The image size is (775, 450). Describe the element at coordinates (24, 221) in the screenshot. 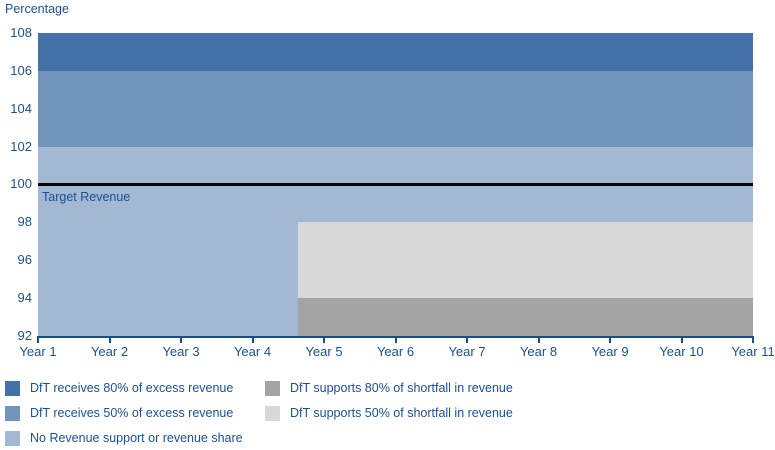

I see `y-tick-label: 98` at that location.